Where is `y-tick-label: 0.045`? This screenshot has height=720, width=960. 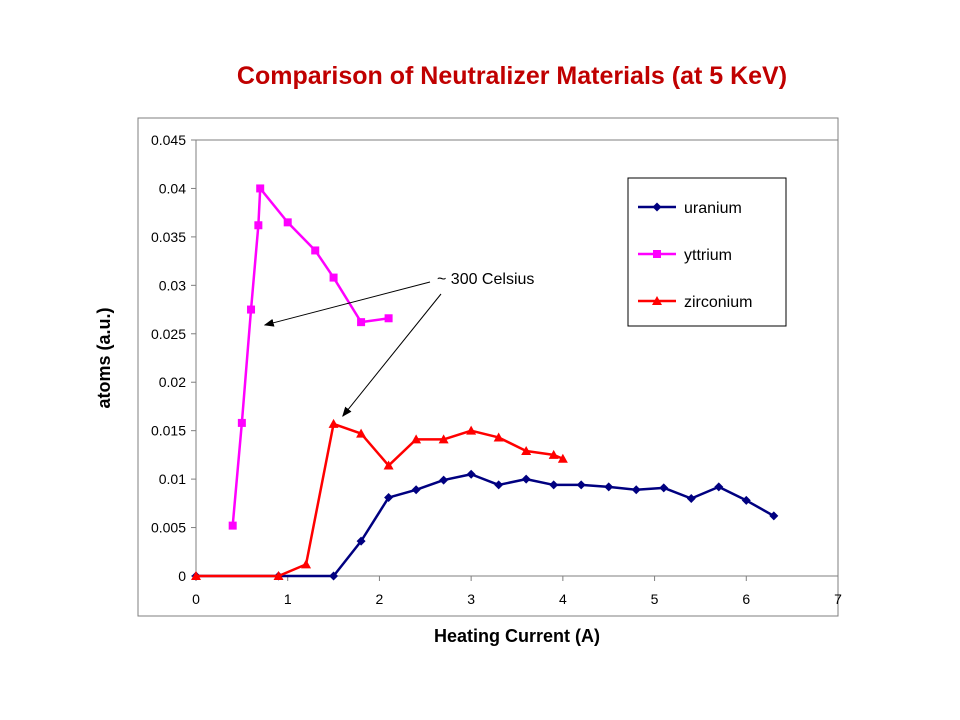
y-tick-label: 0.045 is located at coordinates (168, 140).